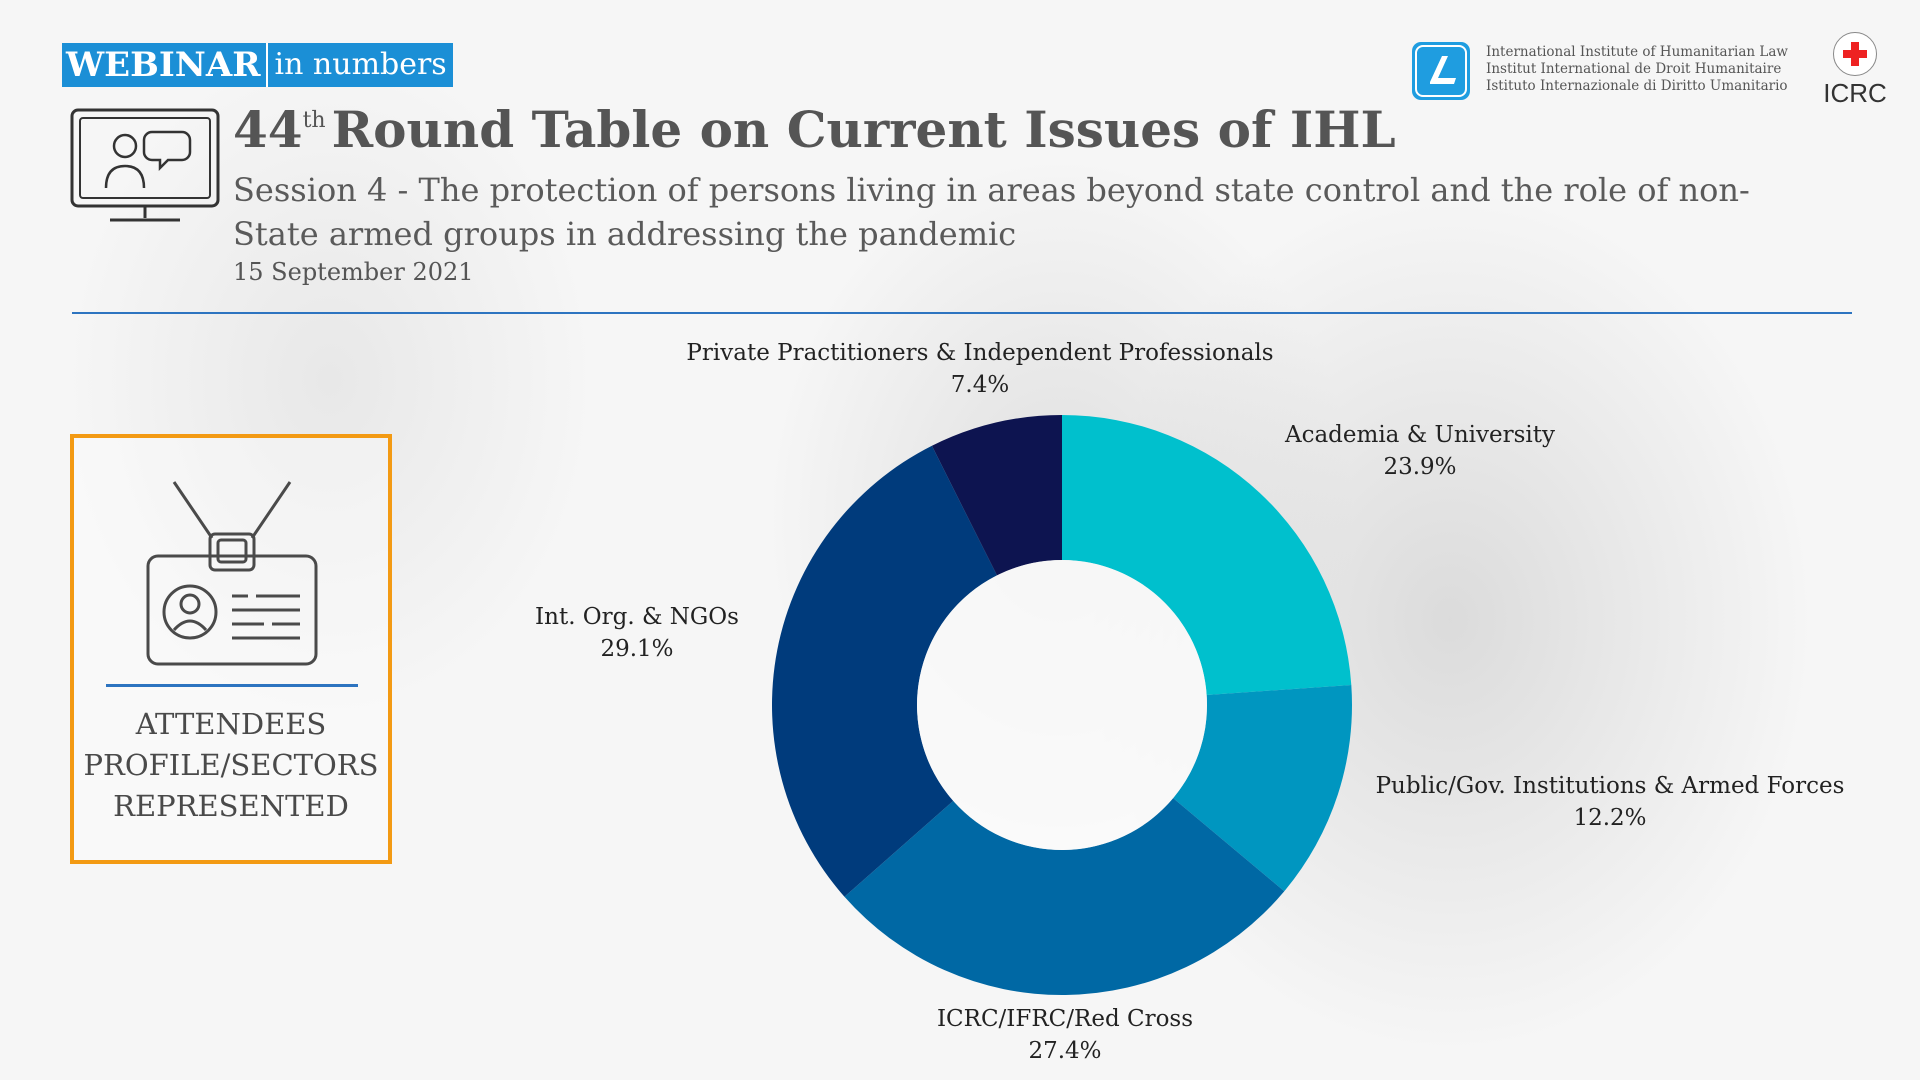 The image size is (1920, 1080). What do you see at coordinates (1062, 705) in the screenshot?
I see `donut-hole` at bounding box center [1062, 705].